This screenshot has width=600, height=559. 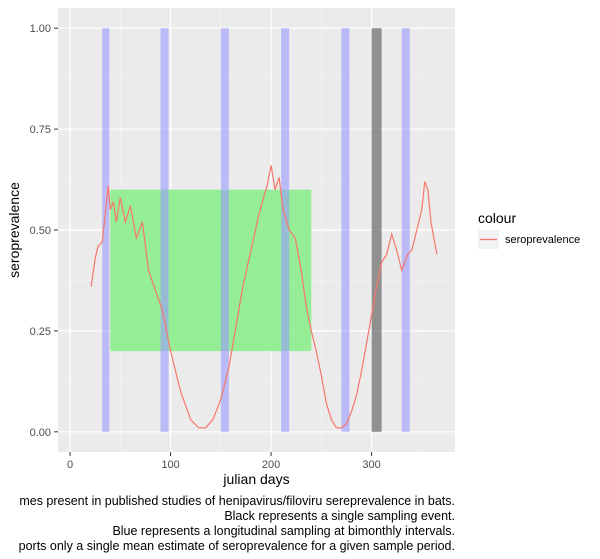 What do you see at coordinates (70, 465) in the screenshot?
I see `x-tick-label: 0` at bounding box center [70, 465].